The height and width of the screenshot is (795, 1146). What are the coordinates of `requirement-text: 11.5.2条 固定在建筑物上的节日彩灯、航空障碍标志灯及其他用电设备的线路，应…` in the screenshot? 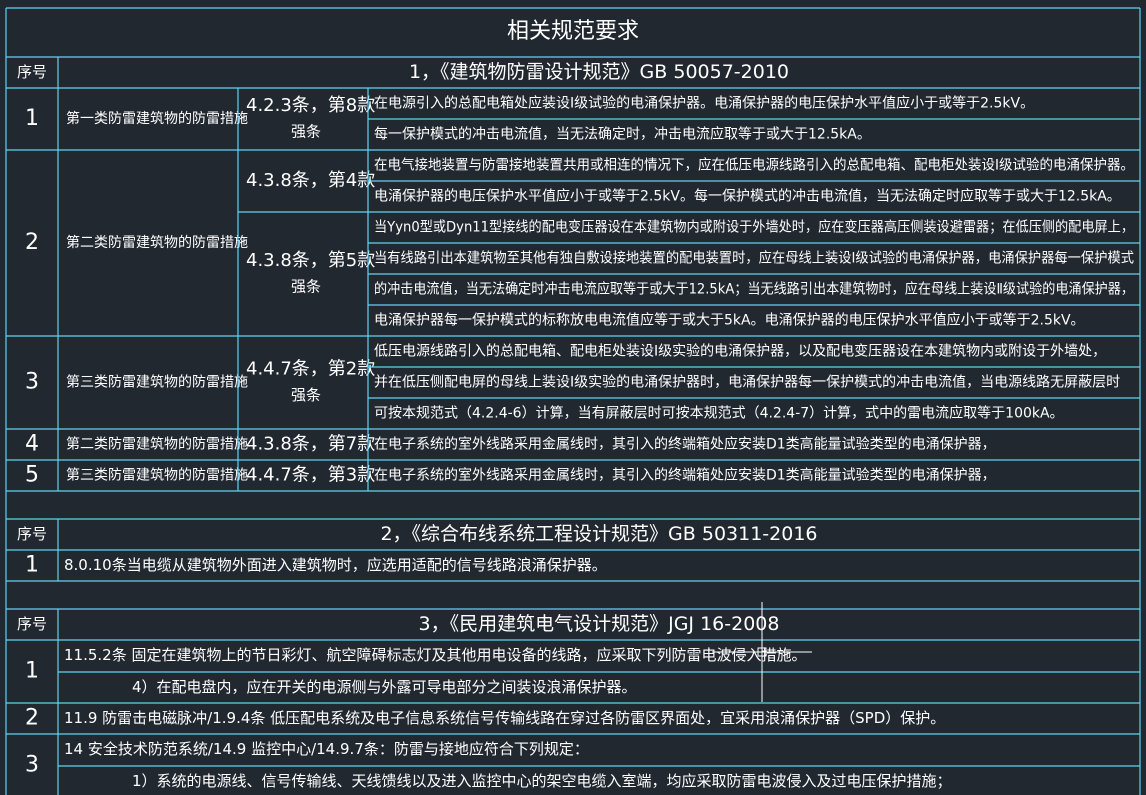 It's located at (435, 655).